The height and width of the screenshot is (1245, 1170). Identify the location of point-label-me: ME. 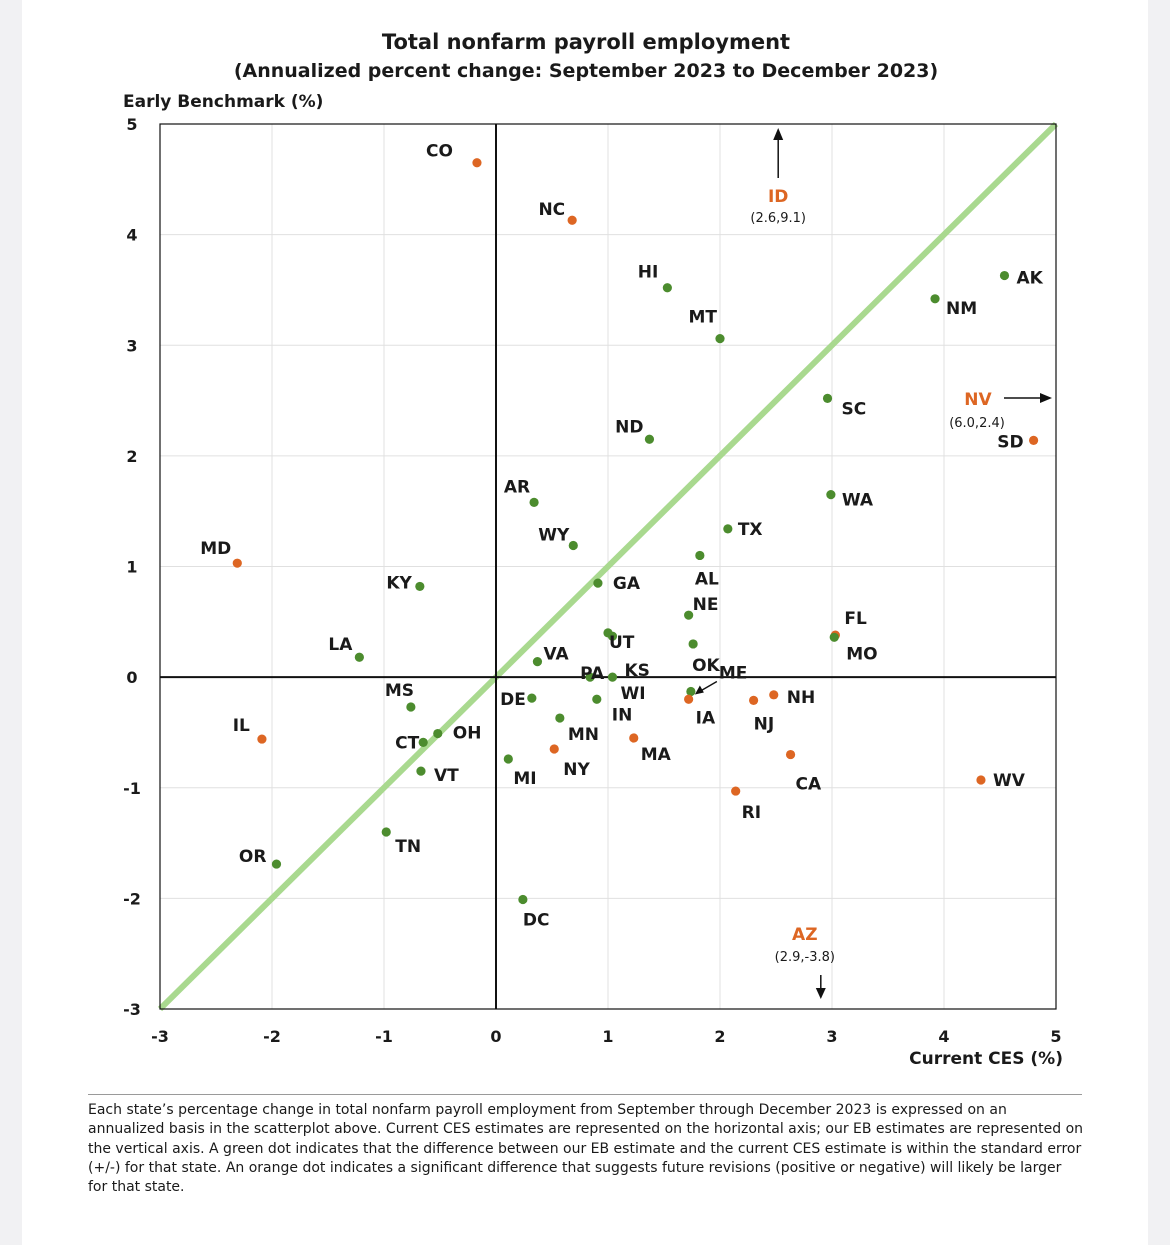
(733, 674).